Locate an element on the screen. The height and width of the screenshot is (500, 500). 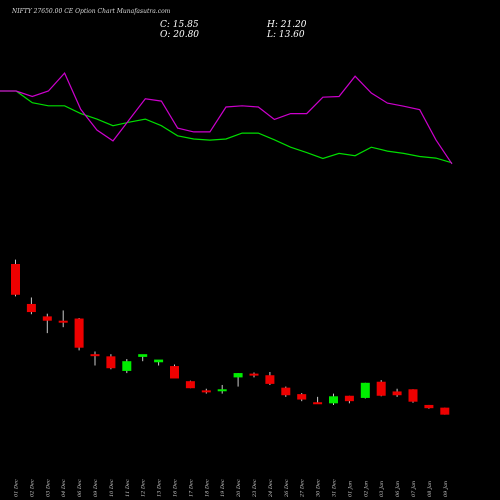
x-tick-label: 06 Dec is located at coordinates (80, 488).